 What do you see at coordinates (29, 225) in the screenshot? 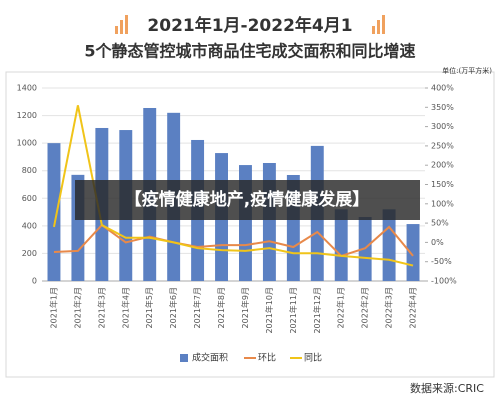
I see `y-tick-label: 400` at bounding box center [29, 225].